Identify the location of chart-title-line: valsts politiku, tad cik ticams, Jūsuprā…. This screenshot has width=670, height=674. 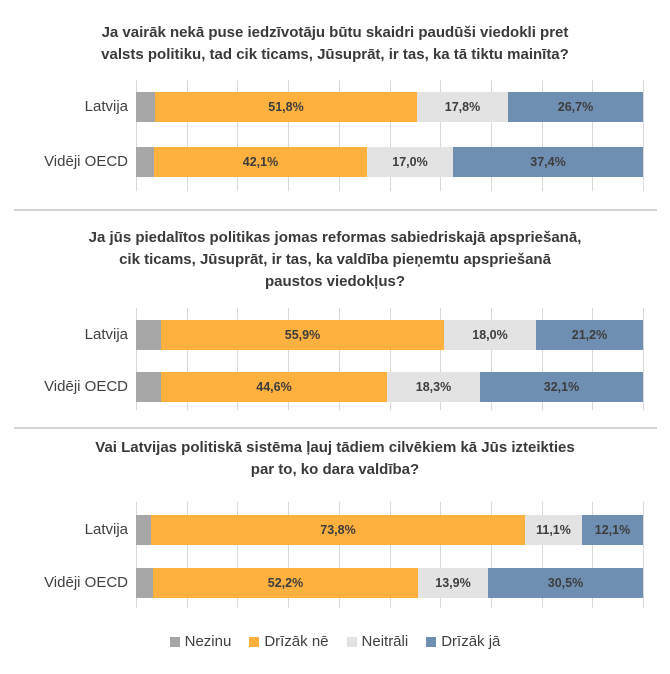
(335, 54).